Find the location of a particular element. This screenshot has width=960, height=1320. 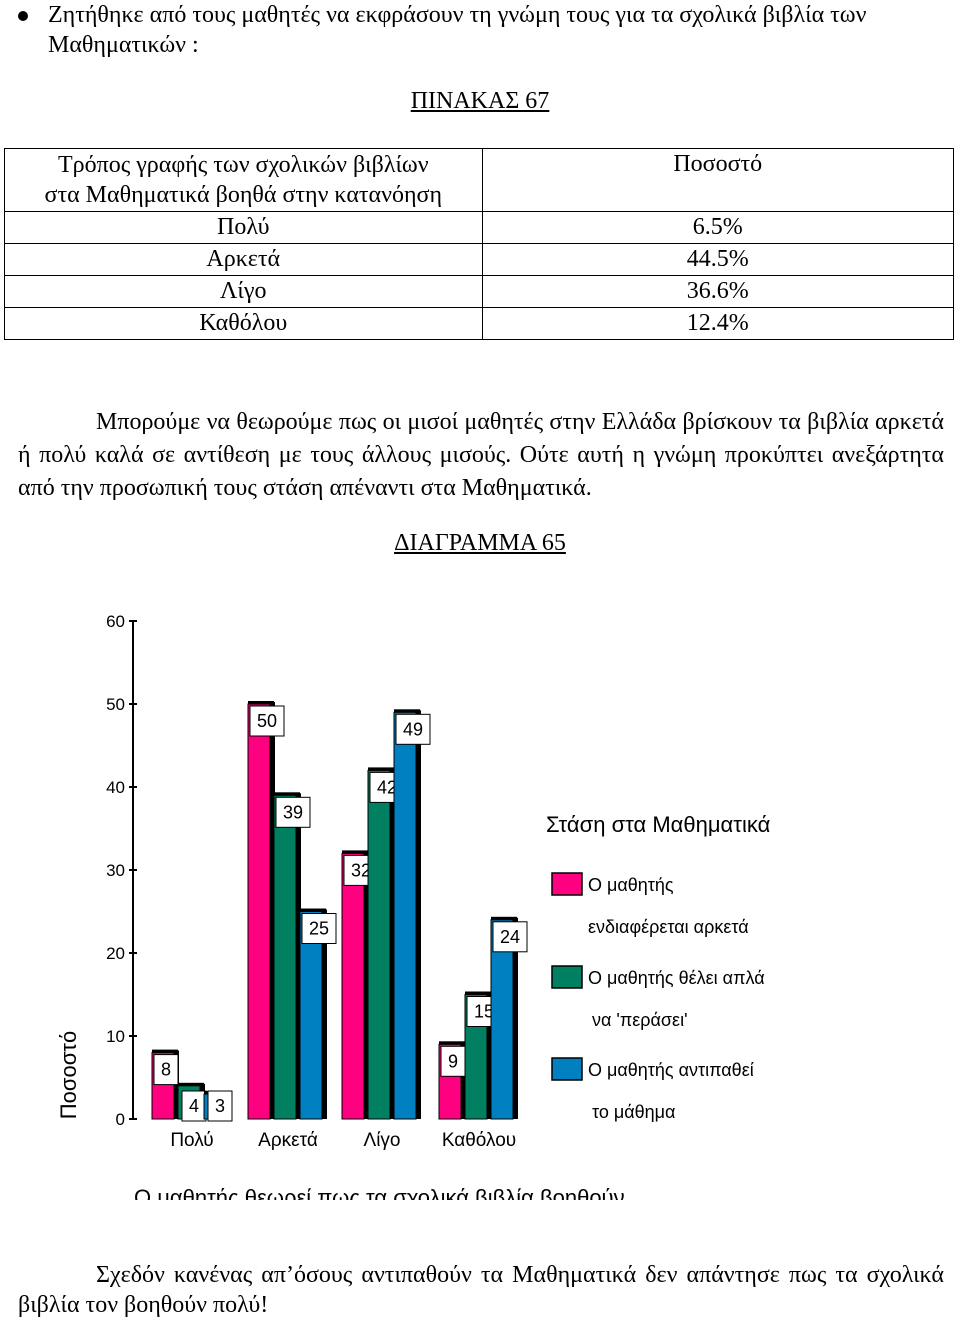

legend-label: το μάθημα is located at coordinates (633, 1112).